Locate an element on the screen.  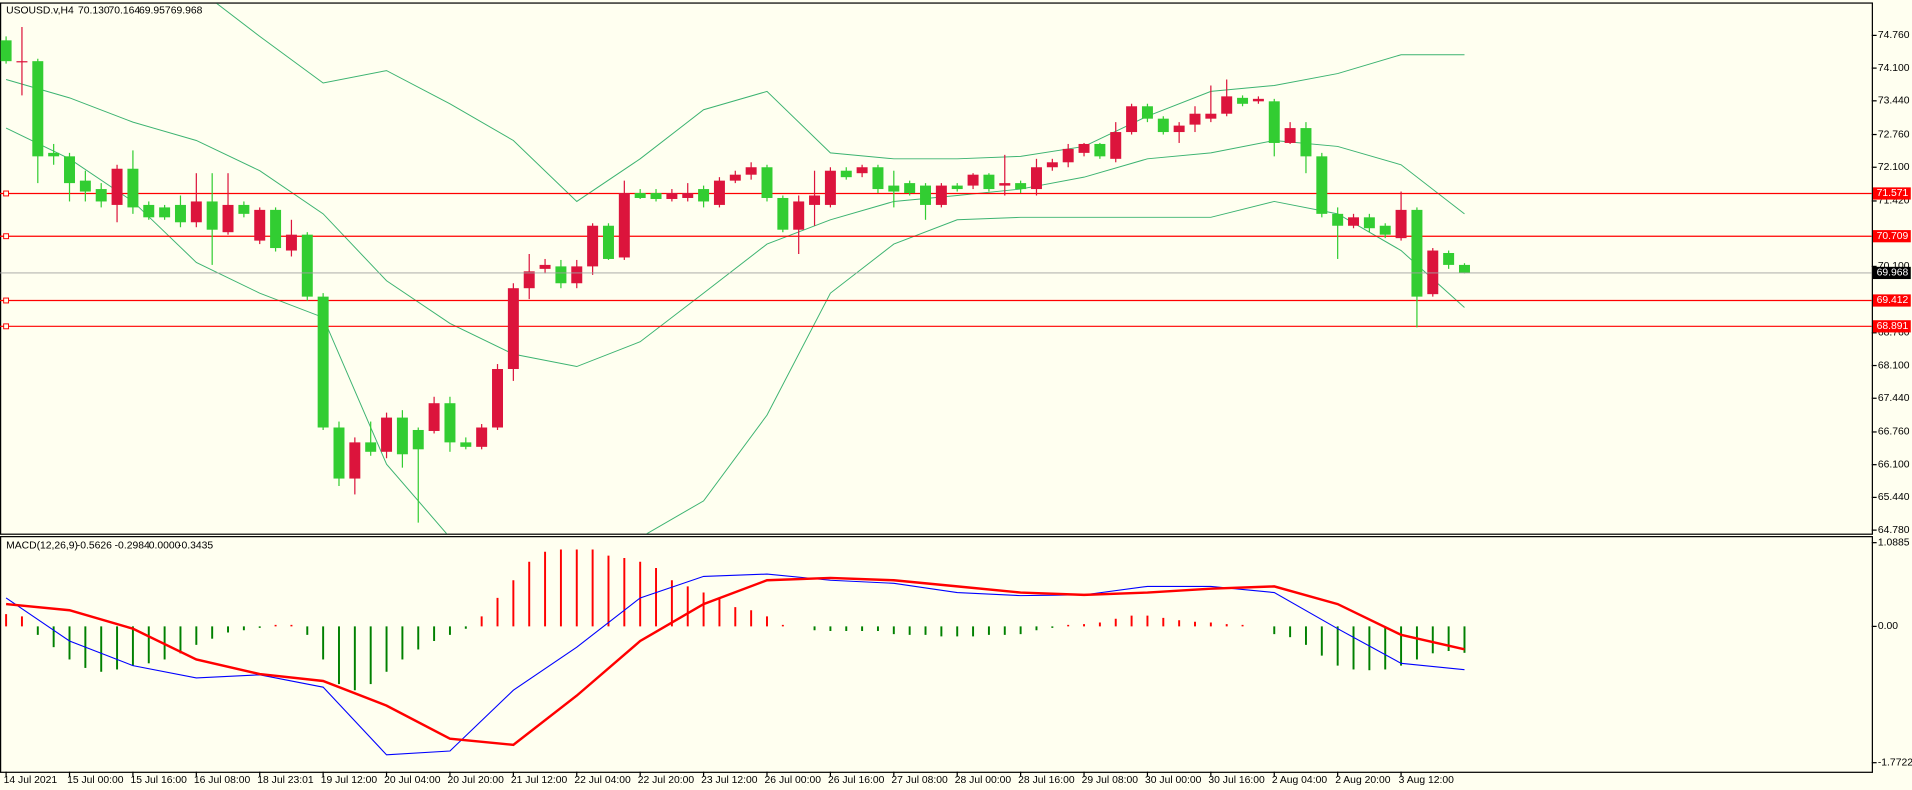
level-label: 71.571 is located at coordinates (1893, 193).